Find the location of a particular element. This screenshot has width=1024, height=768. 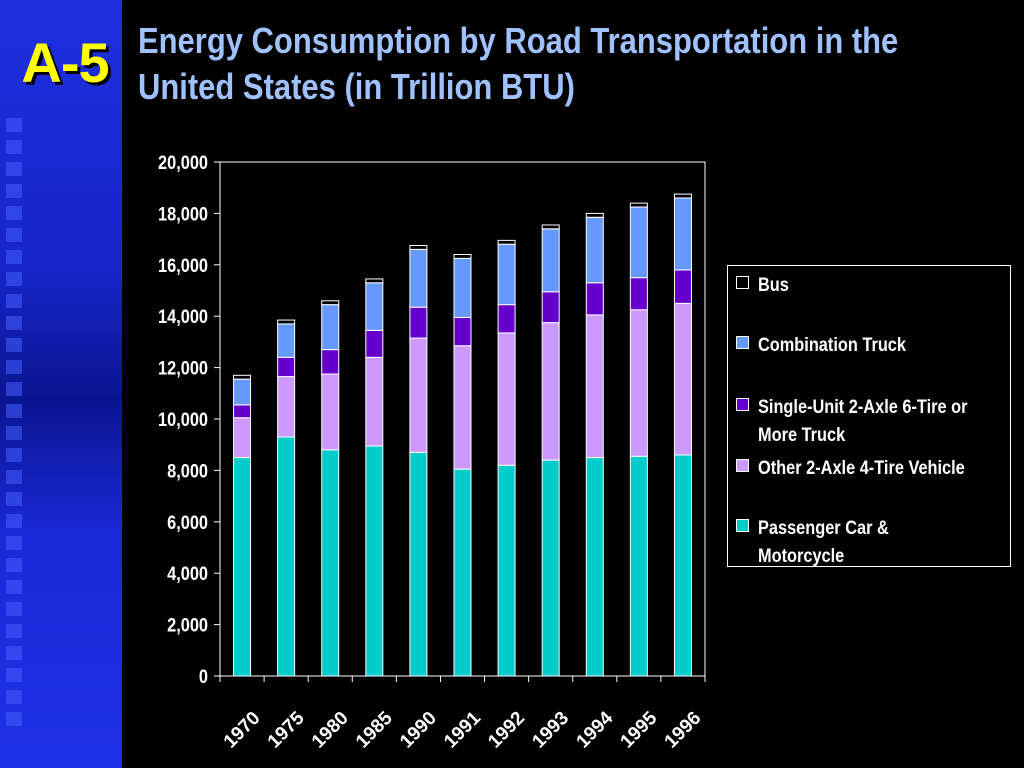

x-tick-label: 1993 is located at coordinates (550, 730).